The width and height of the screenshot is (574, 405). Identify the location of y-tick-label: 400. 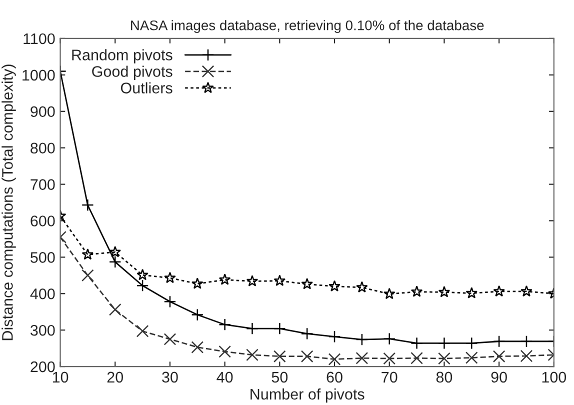
(42, 294).